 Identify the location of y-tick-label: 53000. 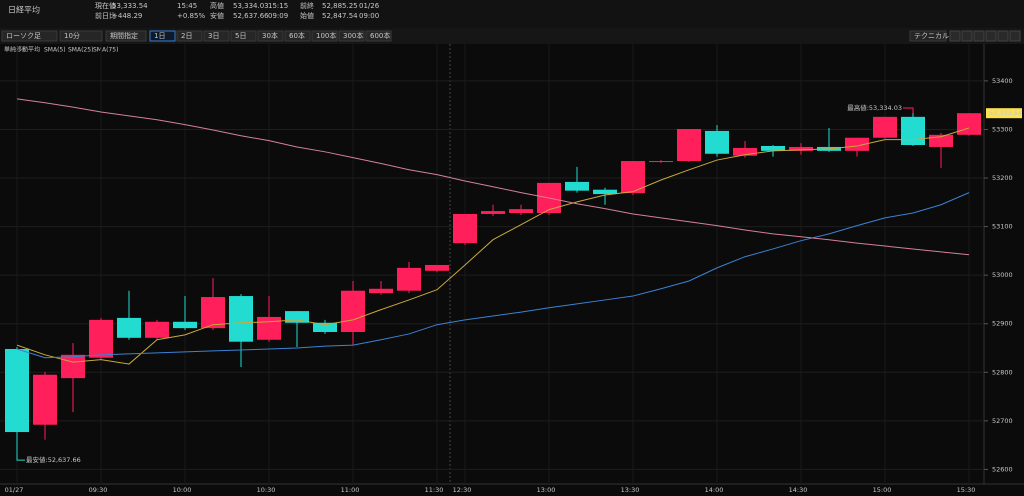
(1002, 275).